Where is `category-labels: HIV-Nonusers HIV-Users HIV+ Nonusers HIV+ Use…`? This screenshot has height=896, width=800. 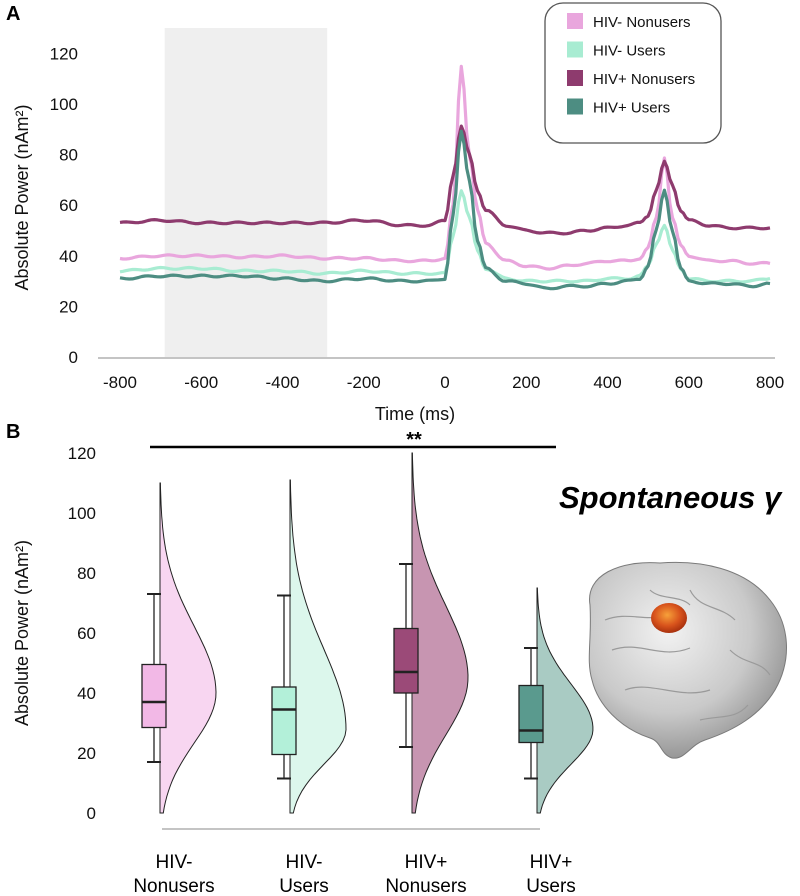 category-labels: HIV-Nonusers HIV-Users HIV+ Nonusers HIV+ Use… is located at coordinates (354, 874).